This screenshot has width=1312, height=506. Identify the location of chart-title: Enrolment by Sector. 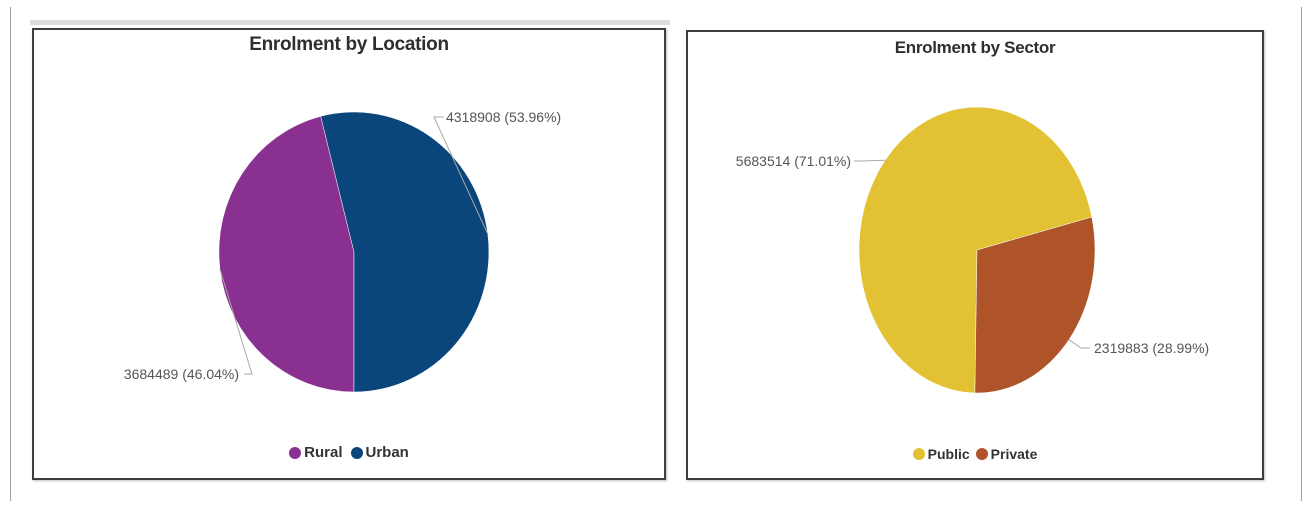
(975, 47).